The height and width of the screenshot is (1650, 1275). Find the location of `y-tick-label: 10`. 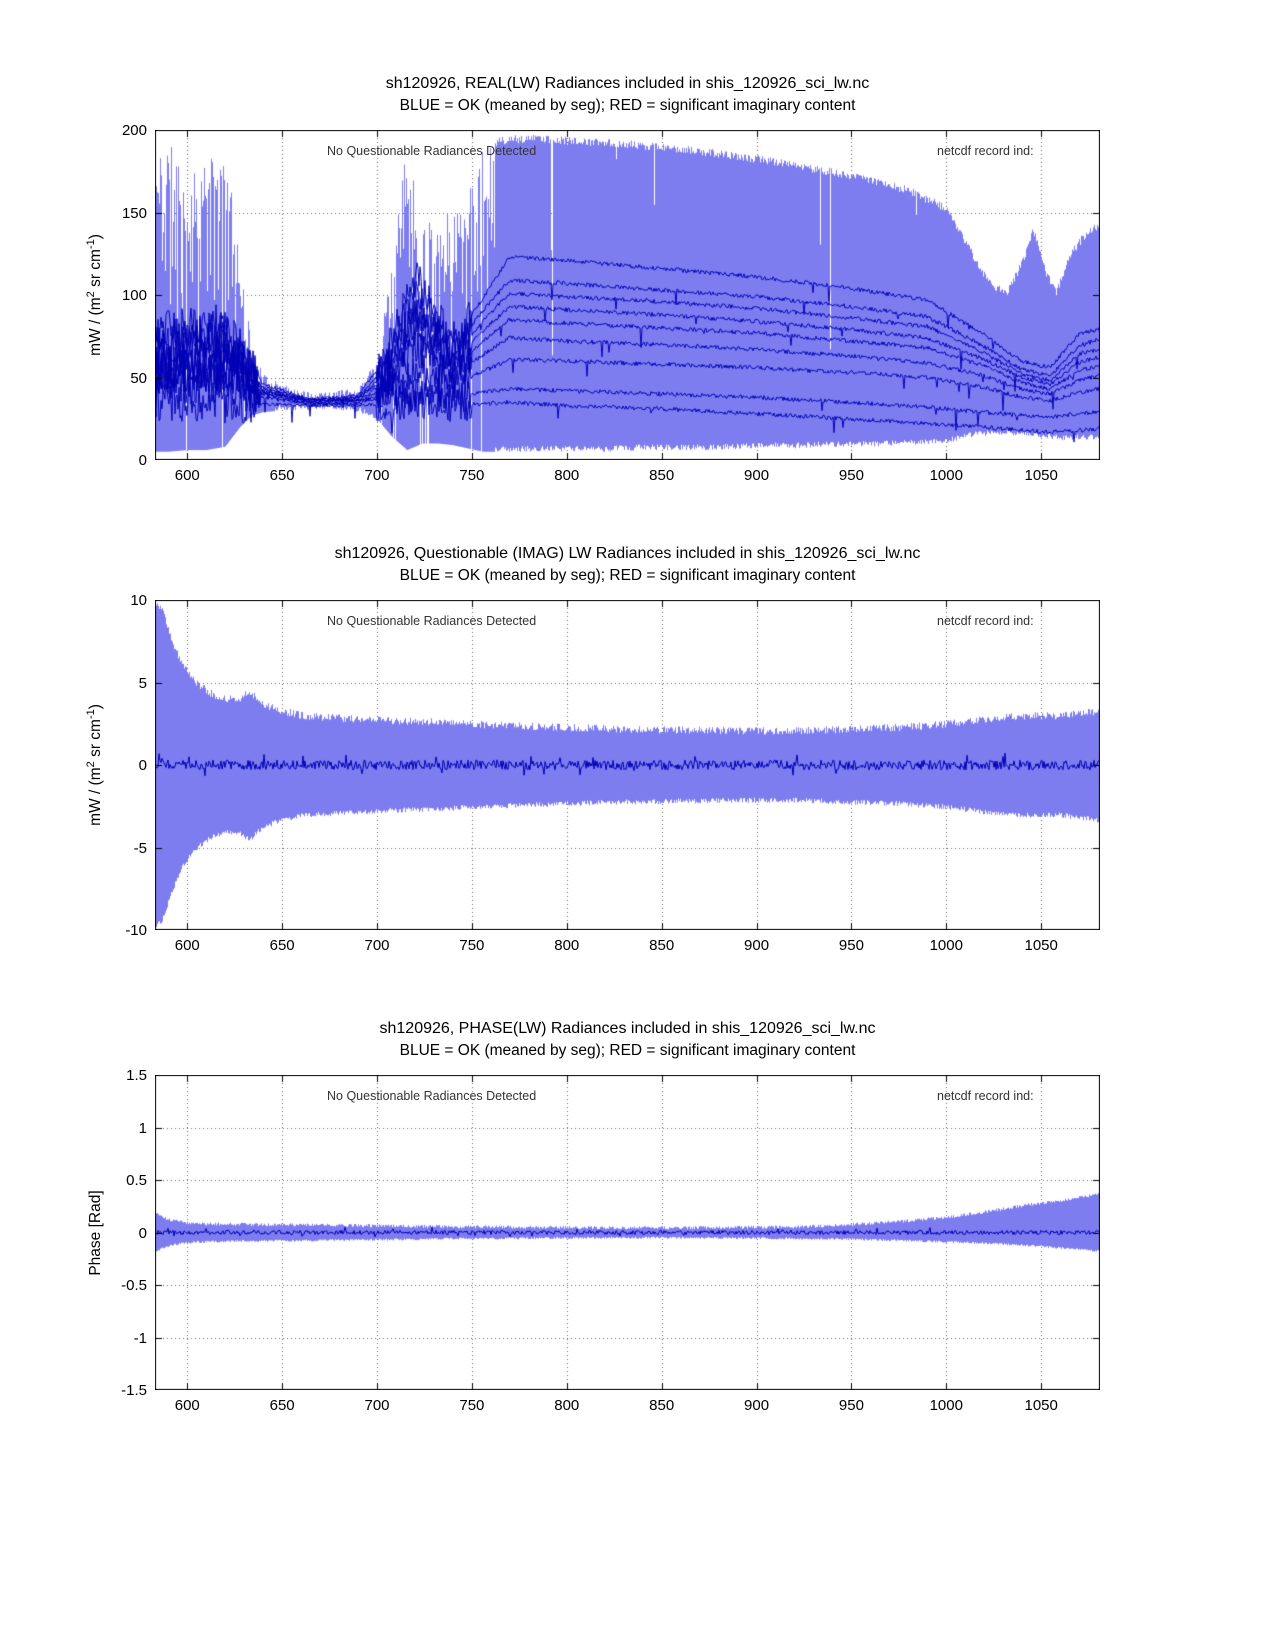

y-tick-label: 10 is located at coordinates (138, 600).